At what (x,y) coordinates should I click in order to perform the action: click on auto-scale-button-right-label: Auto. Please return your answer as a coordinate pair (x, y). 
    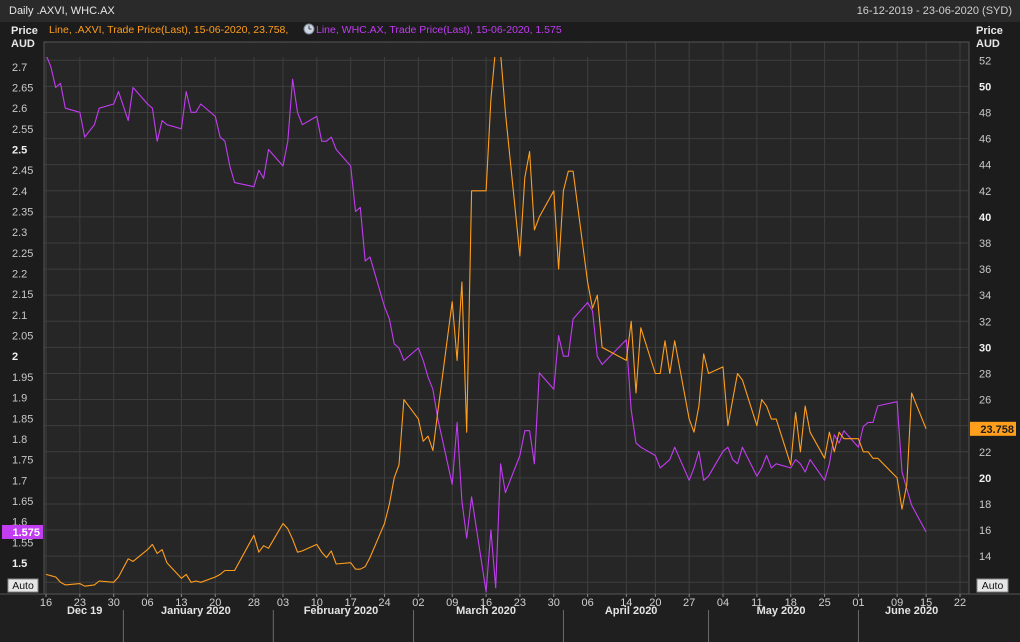
    Looking at the image, I should click on (993, 586).